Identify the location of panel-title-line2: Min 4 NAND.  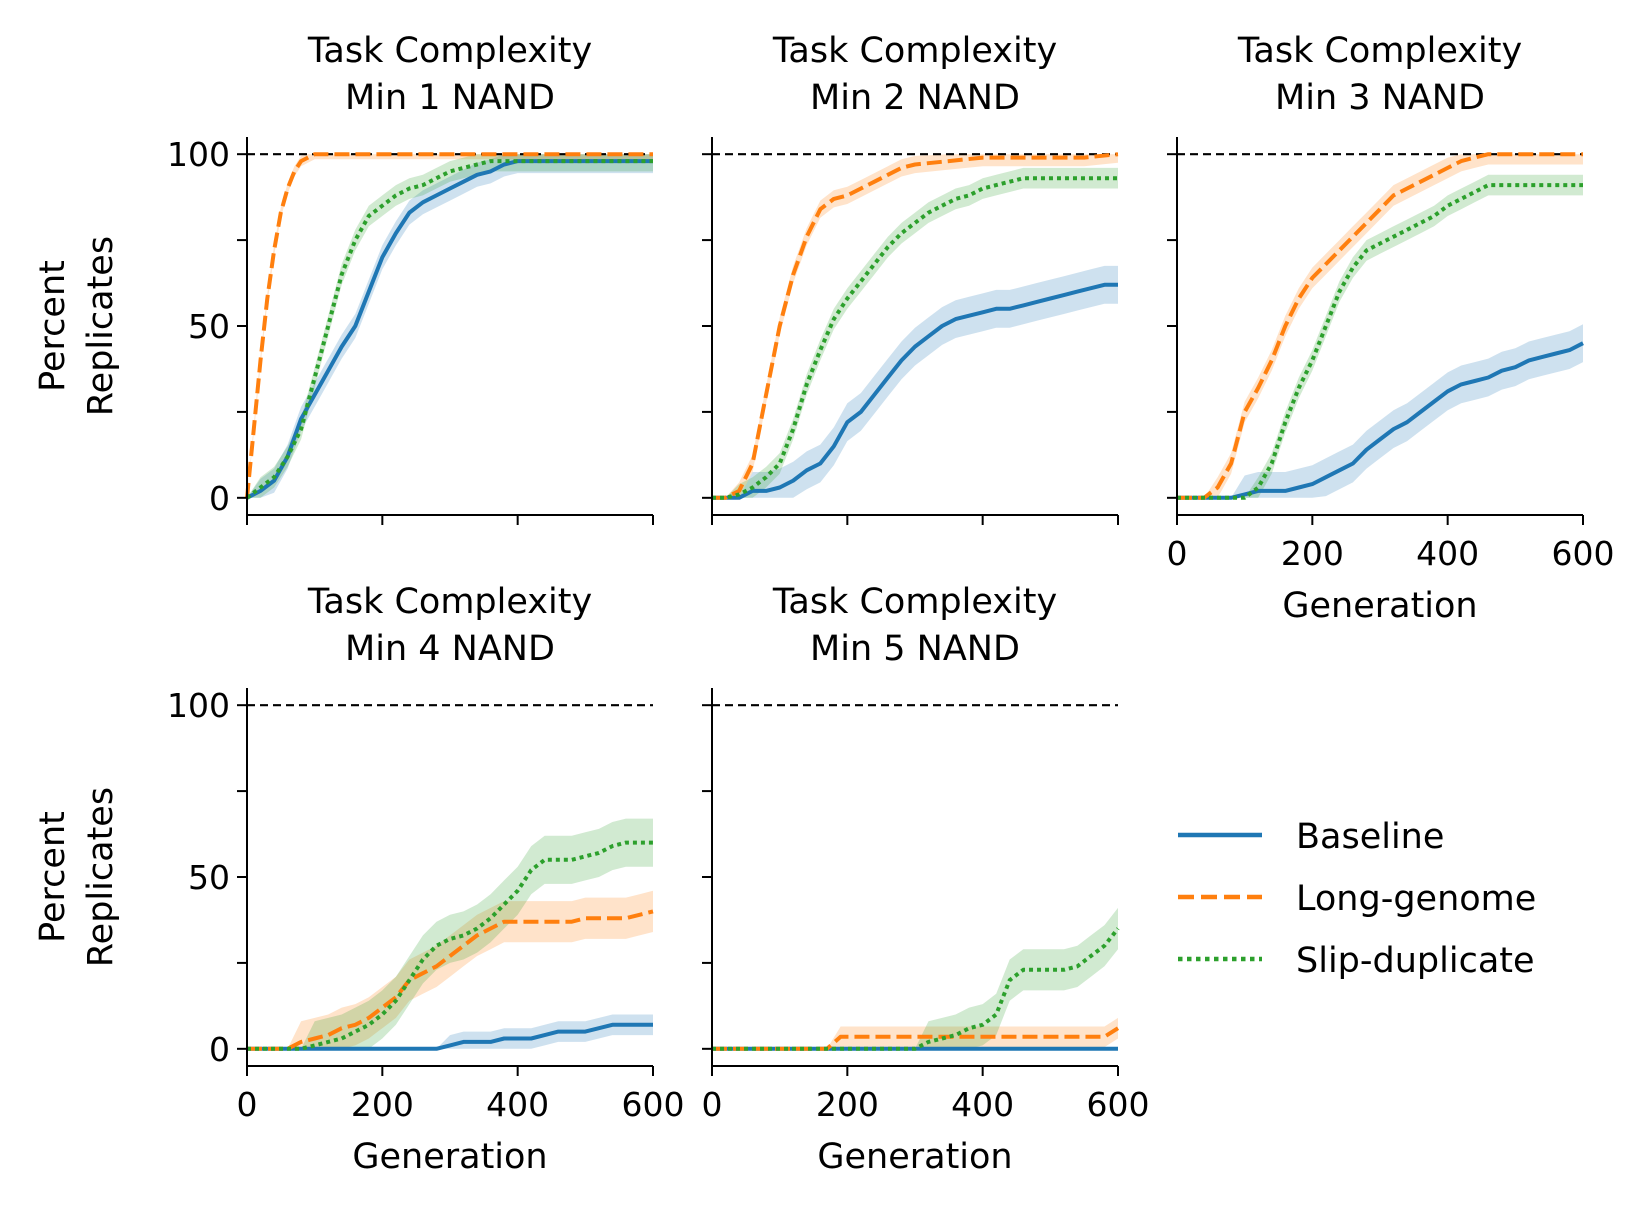
(450, 649).